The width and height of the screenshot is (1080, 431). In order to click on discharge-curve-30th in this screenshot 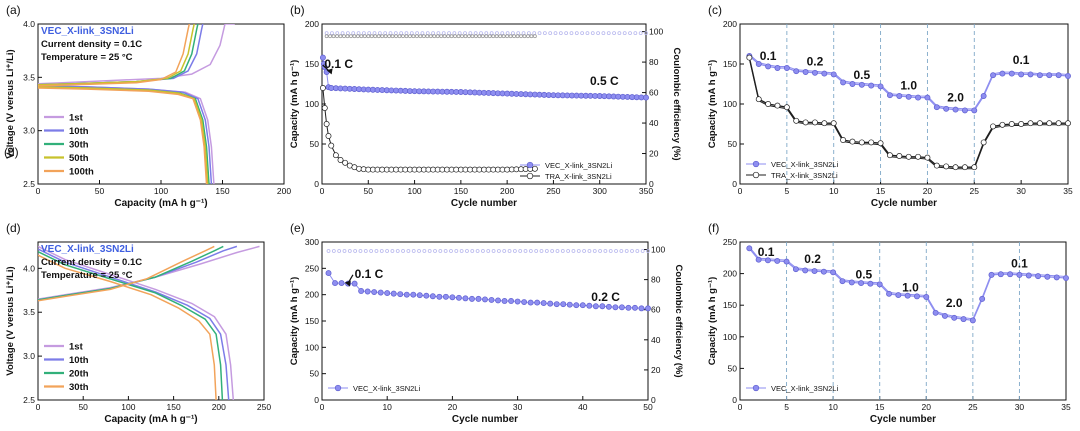, I will do `click(124, 135)`.